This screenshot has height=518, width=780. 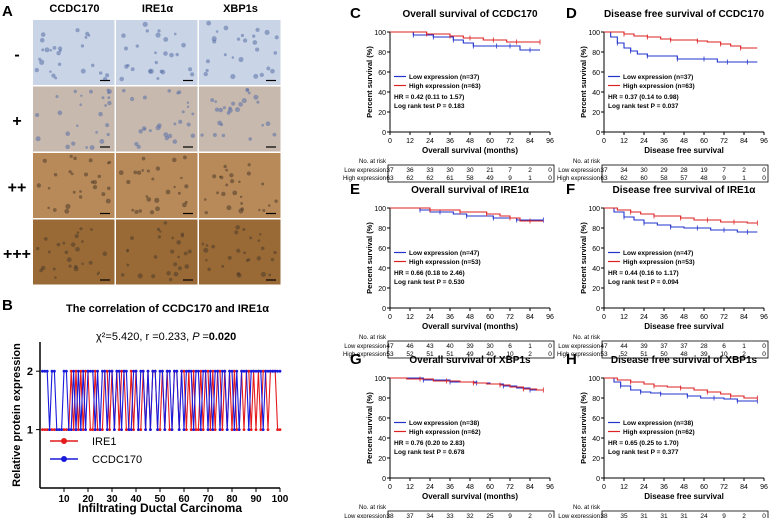 I want to click on risk-table-value: 2, so click(x=530, y=170).